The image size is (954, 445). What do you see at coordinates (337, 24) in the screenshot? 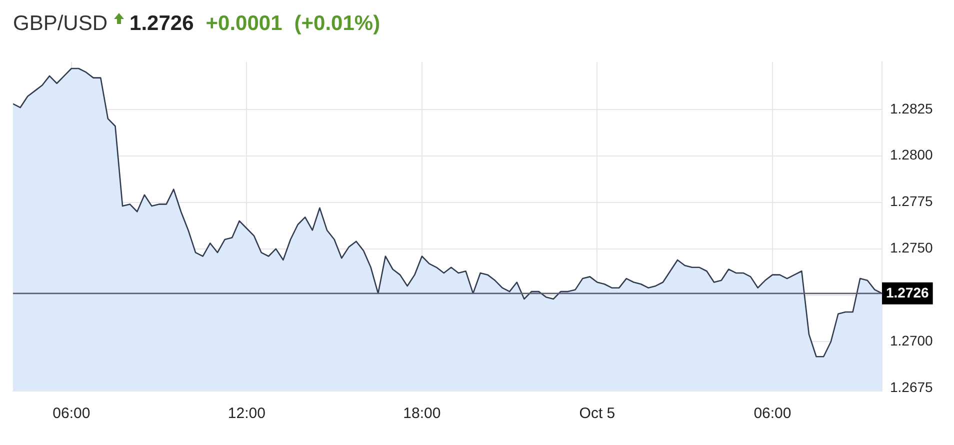
I see `text: (+0.01%)` at bounding box center [337, 24].